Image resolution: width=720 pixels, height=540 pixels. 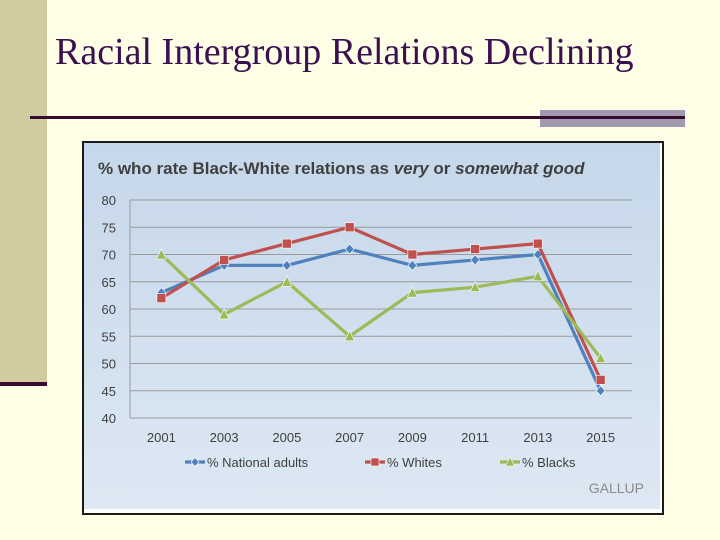 I want to click on series-line, so click(x=381, y=306).